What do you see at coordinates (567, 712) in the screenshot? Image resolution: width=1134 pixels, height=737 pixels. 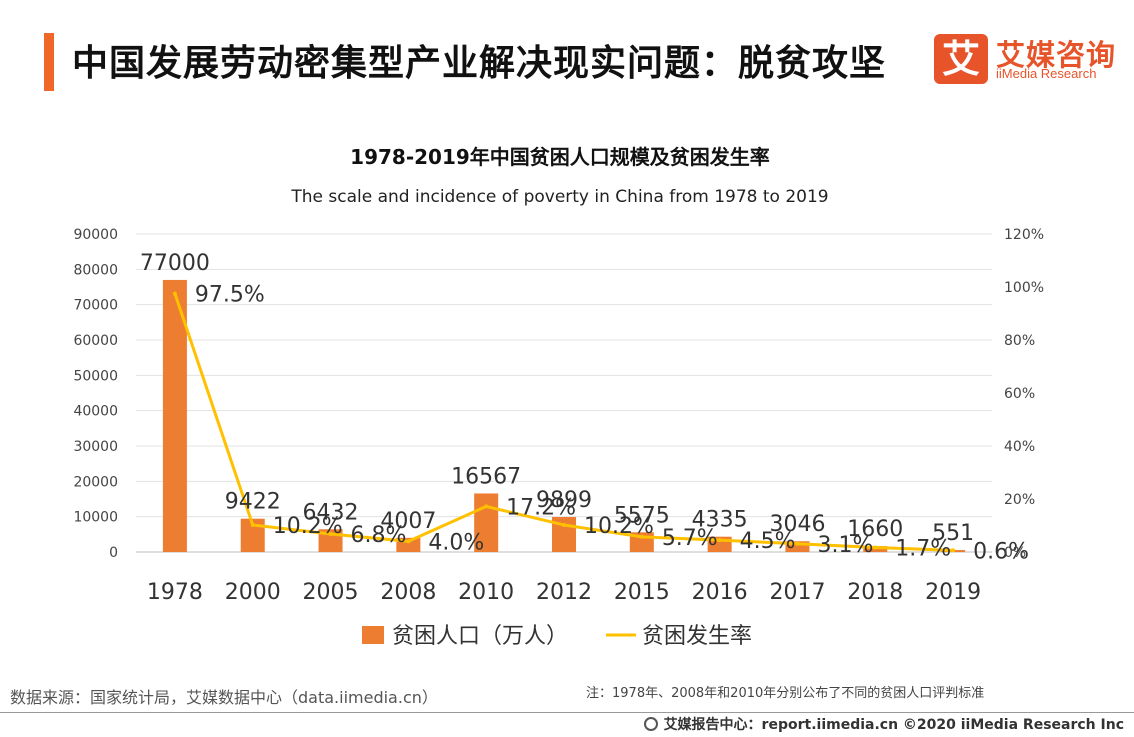 I see `footer-divider` at bounding box center [567, 712].